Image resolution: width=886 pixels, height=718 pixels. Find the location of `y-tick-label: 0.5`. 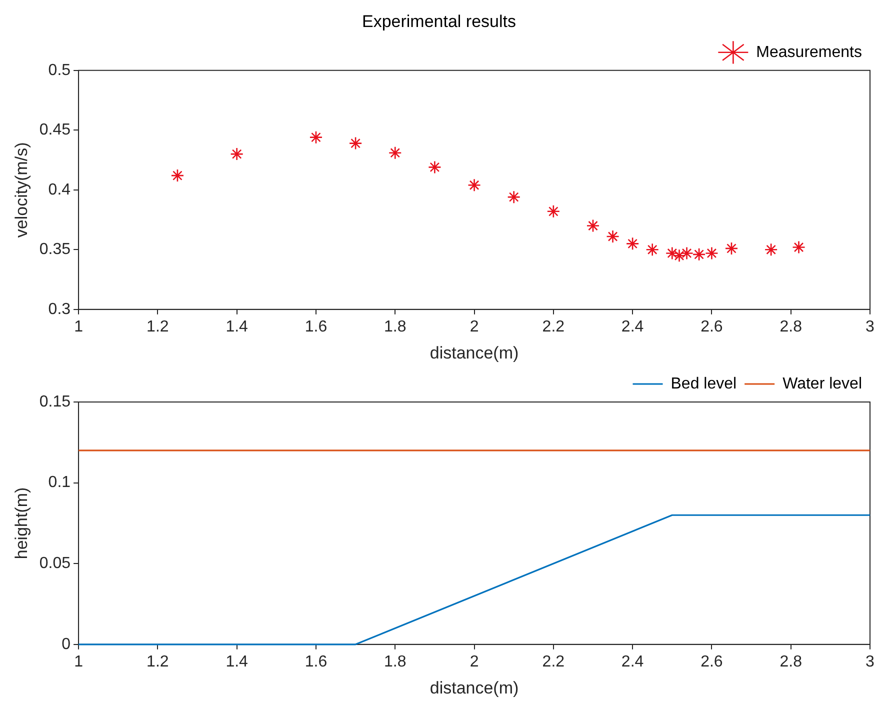

y-tick-label: 0.5 is located at coordinates (59, 70).